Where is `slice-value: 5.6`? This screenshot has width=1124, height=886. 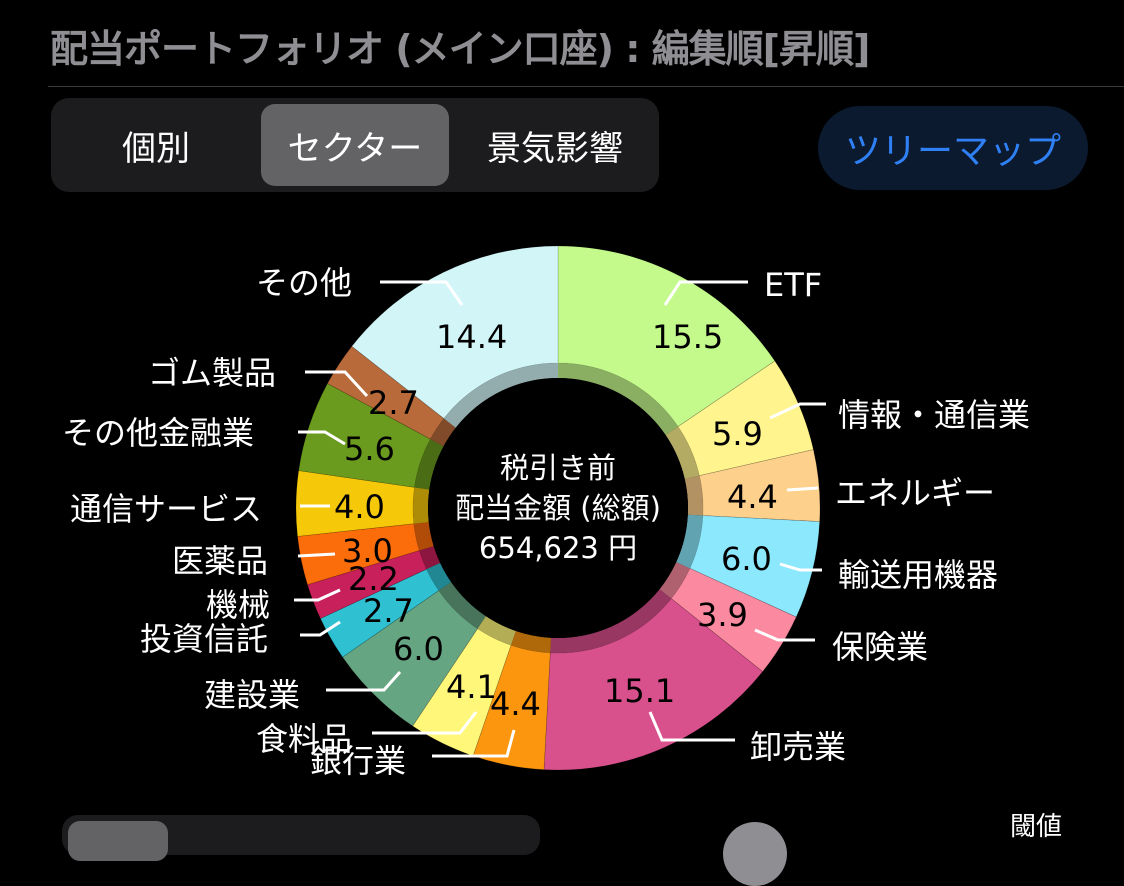 slice-value: 5.6 is located at coordinates (369, 449).